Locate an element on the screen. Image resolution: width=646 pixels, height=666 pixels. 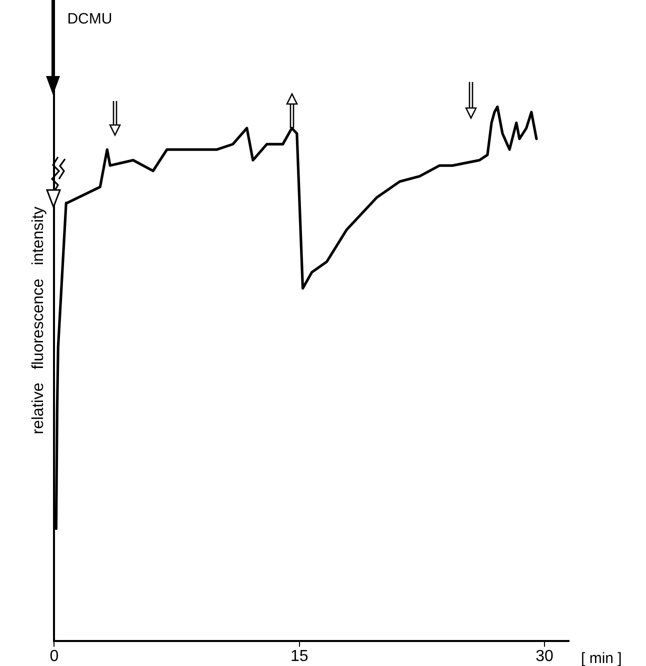
text: DCMU is located at coordinates (89, 19).